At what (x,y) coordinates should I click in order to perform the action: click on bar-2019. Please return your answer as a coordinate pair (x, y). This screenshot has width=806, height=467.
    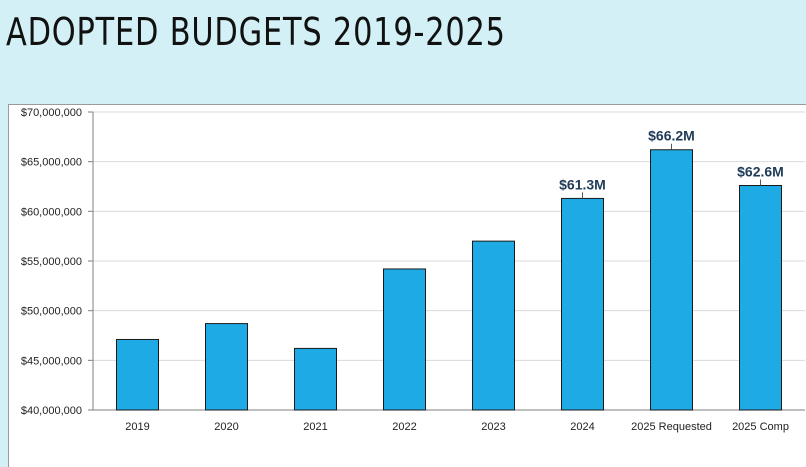
    Looking at the image, I should click on (137, 374).